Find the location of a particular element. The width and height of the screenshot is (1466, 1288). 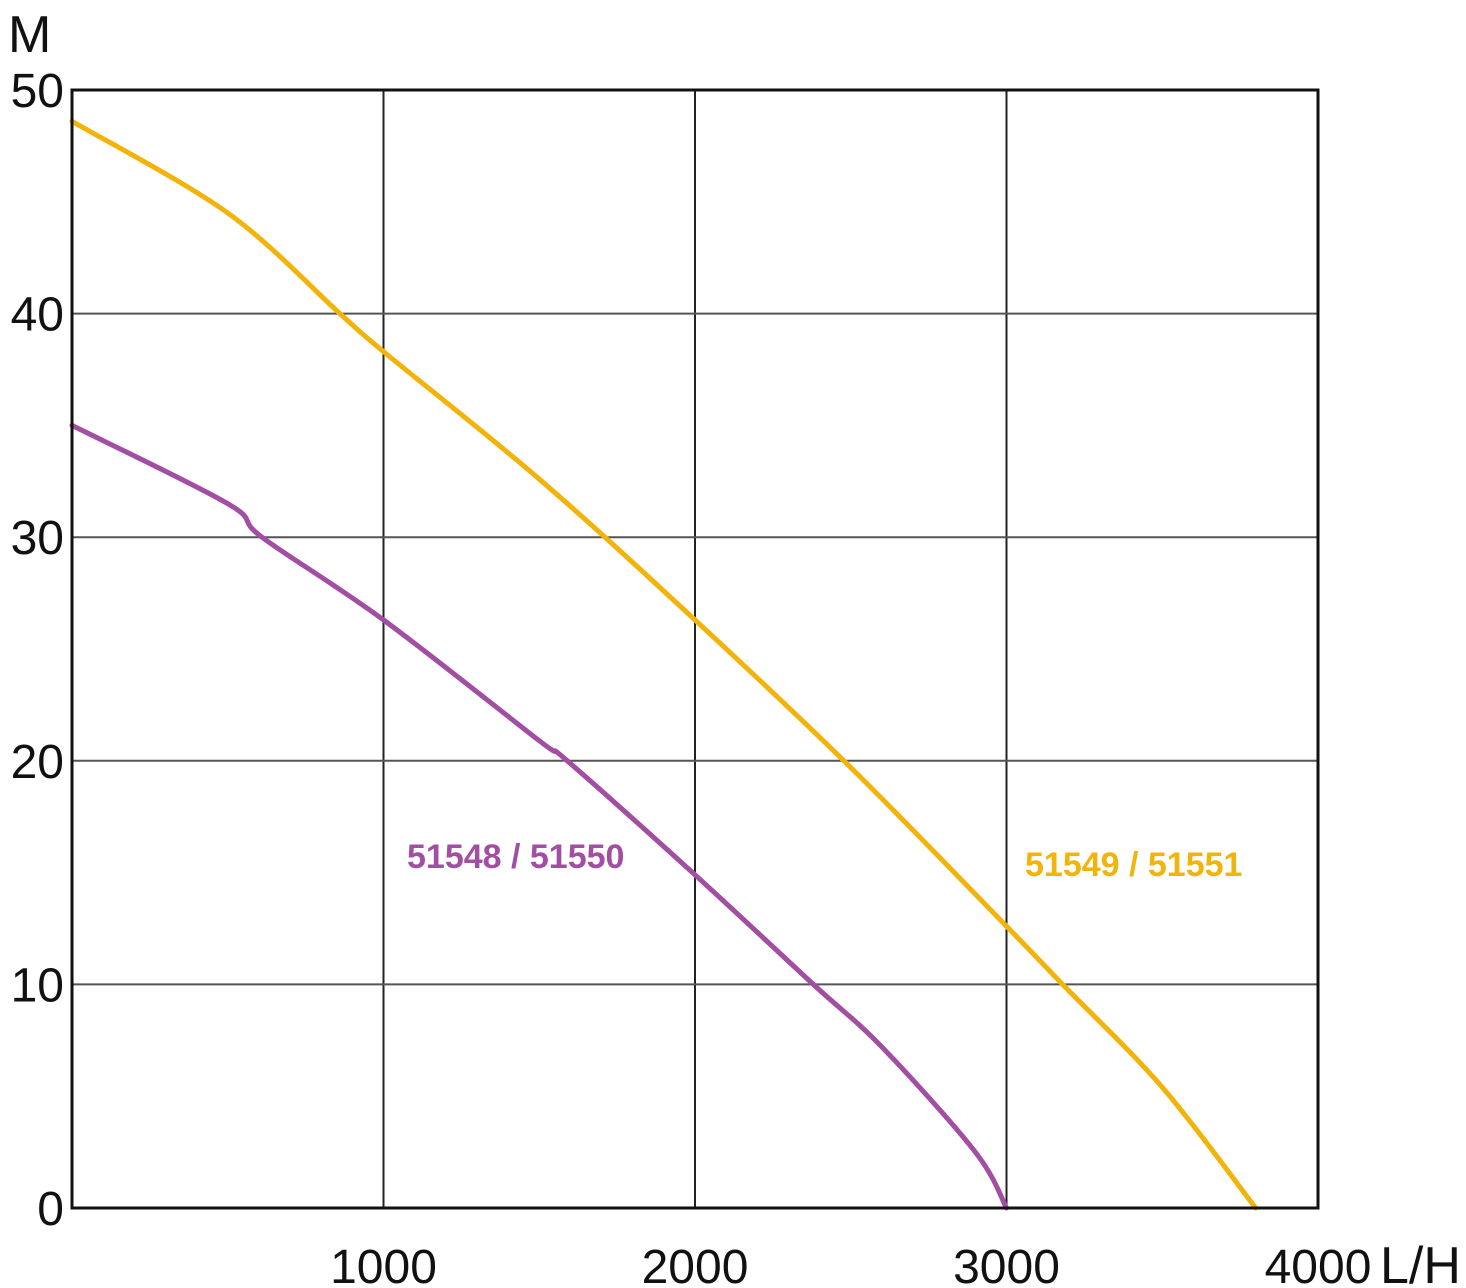

y-tick-label: 0 is located at coordinates (50, 1209).